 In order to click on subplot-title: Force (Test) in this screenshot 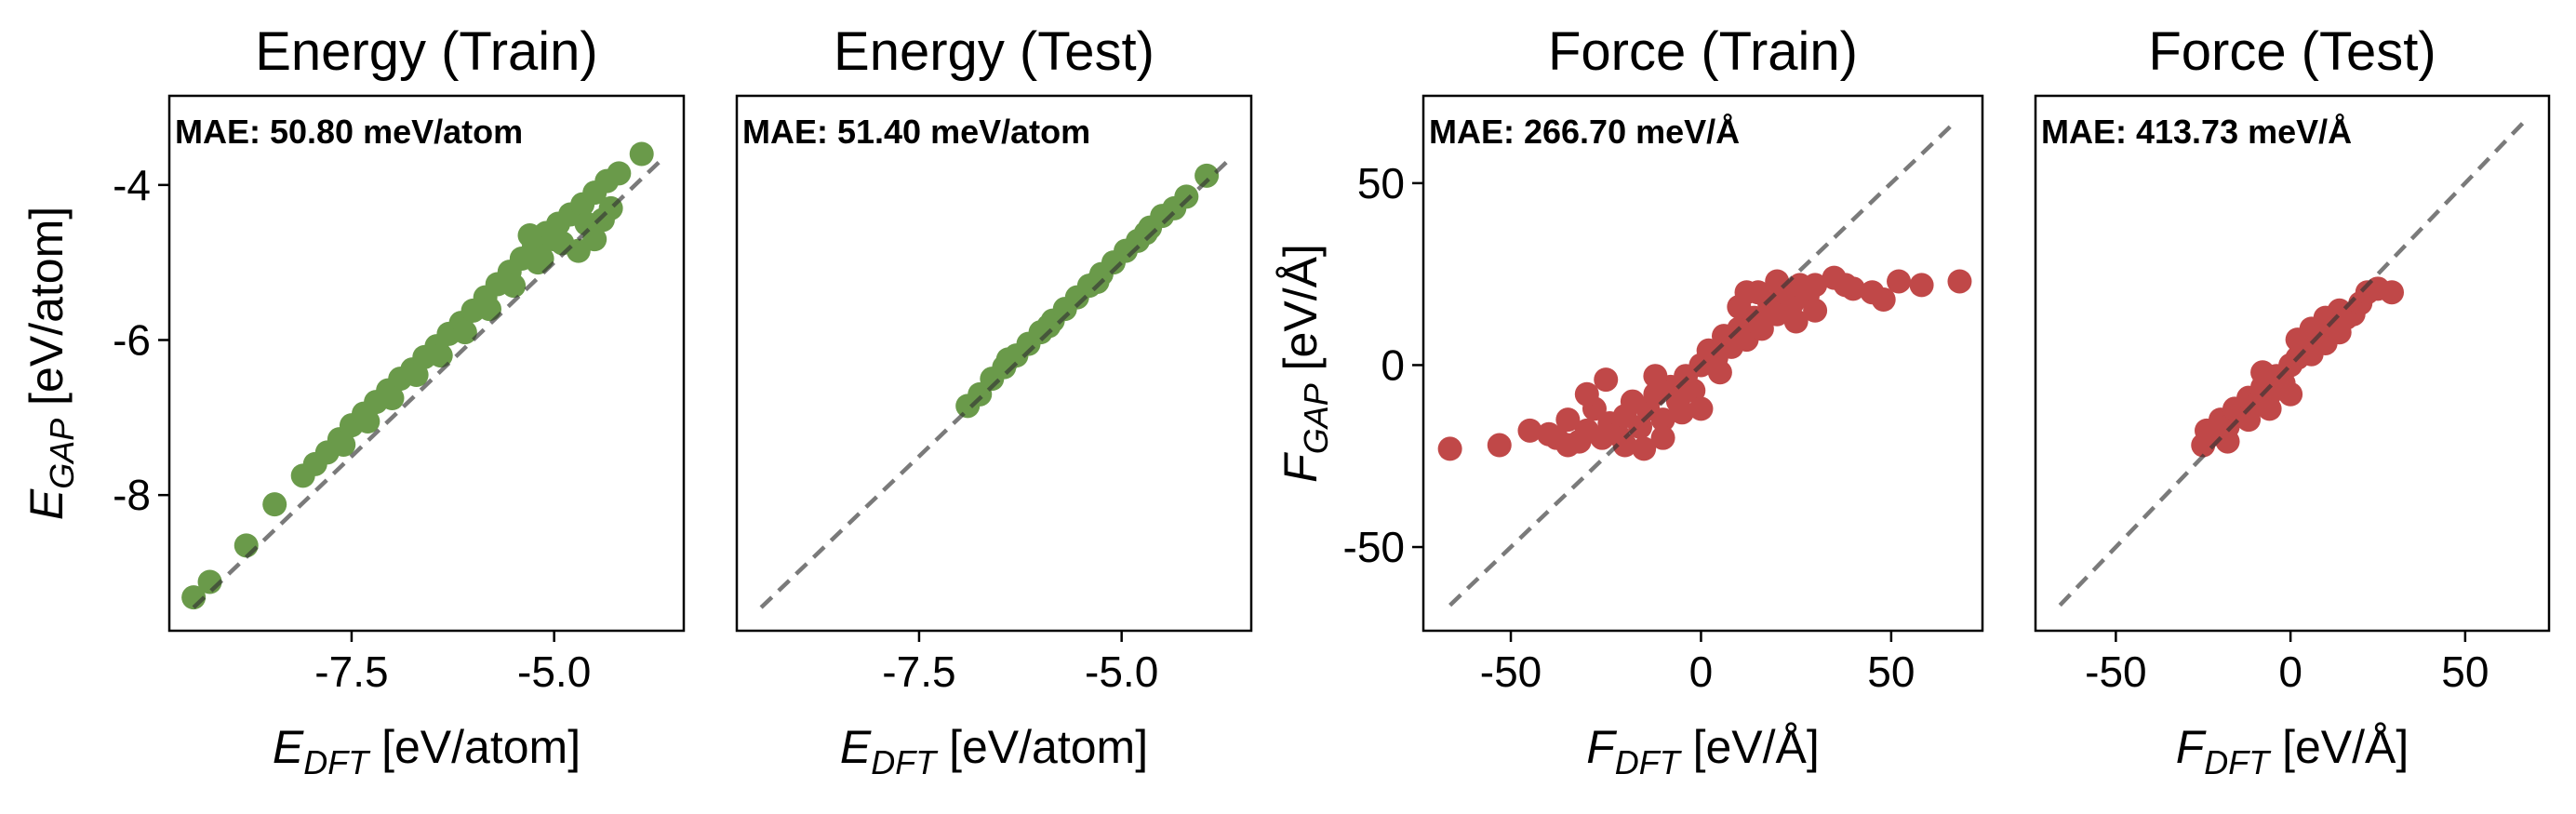, I will do `click(2292, 51)`.